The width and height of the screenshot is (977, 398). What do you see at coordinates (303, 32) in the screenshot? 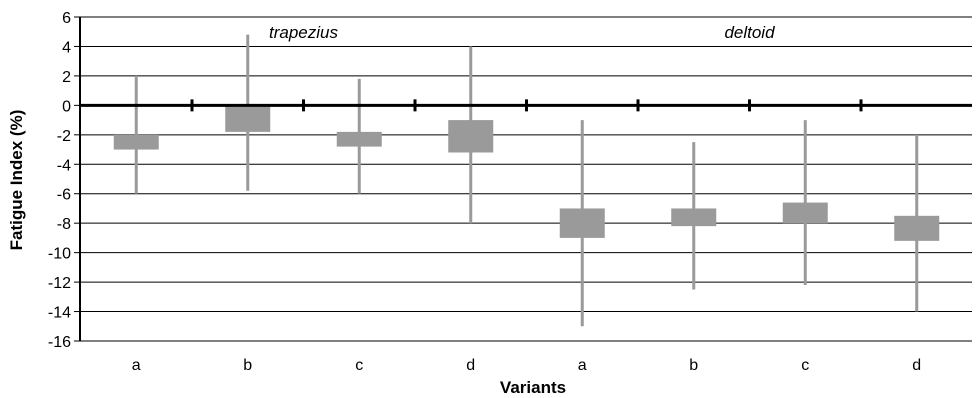
I see `group-label-trapezius: trapezius` at bounding box center [303, 32].